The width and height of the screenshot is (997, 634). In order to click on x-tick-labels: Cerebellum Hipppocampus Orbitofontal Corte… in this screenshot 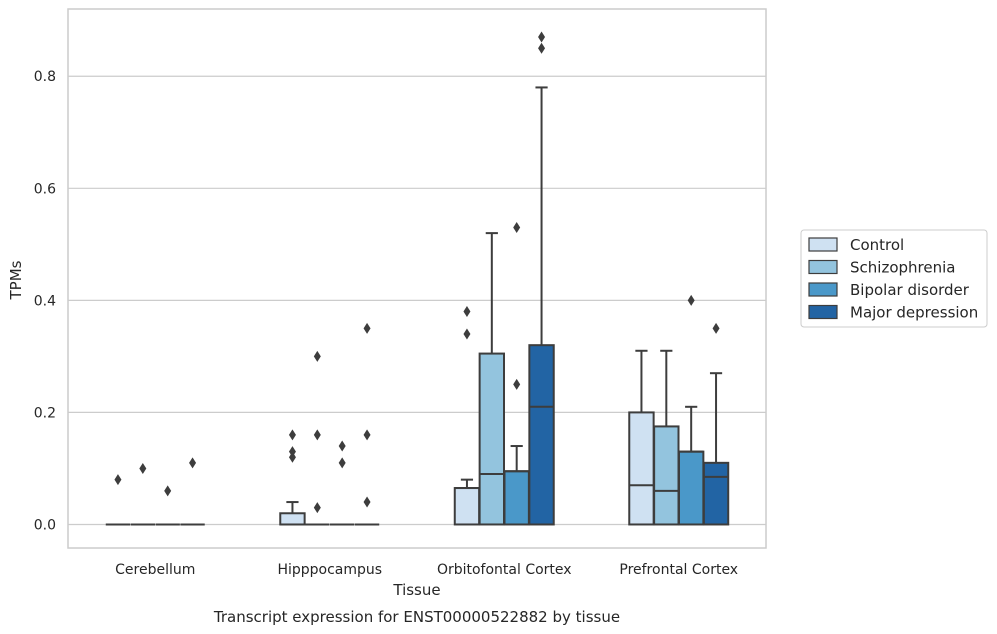, I will do `click(426, 570)`.